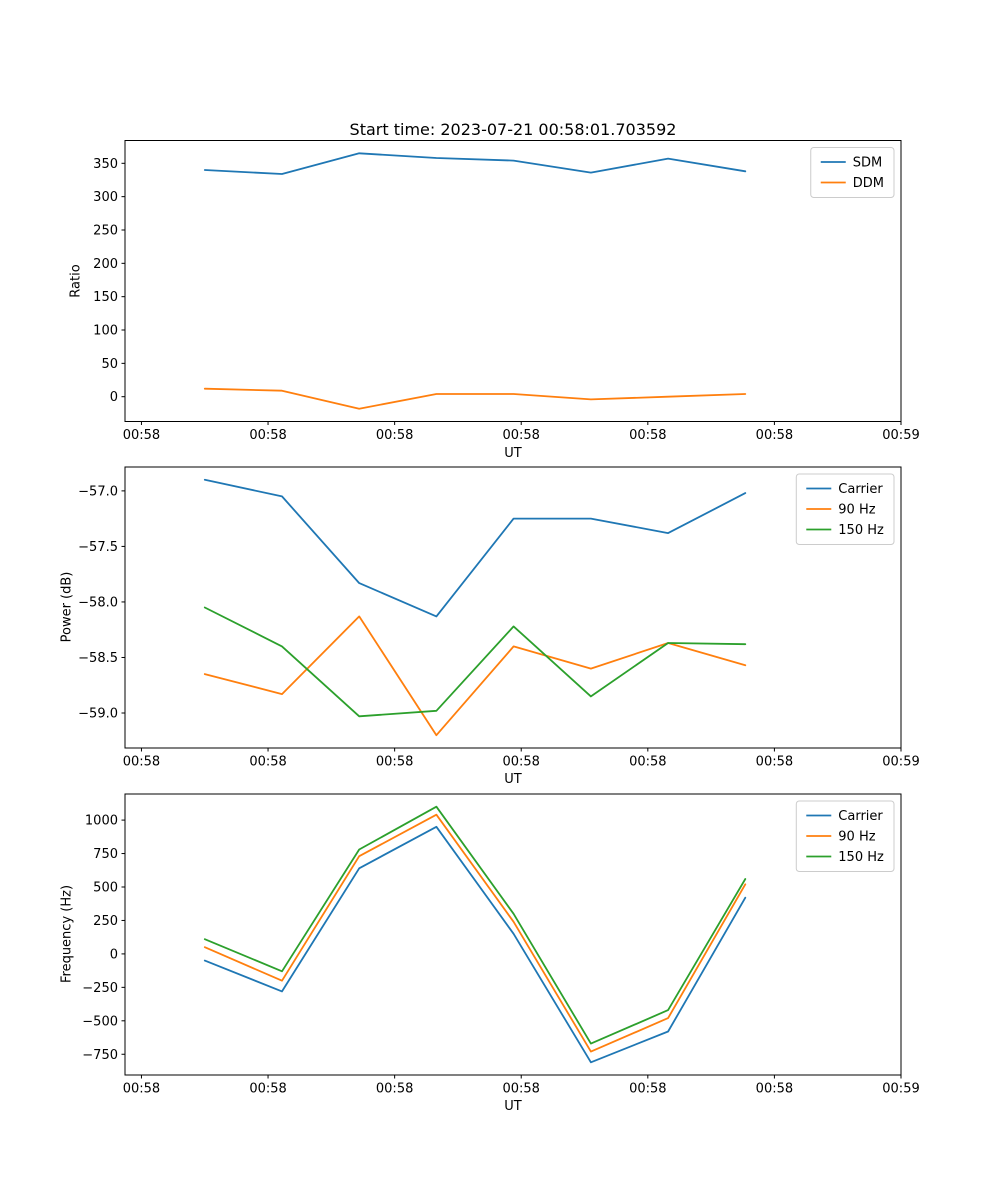 Image resolution: width=1000 pixels, height=1200 pixels. Describe the element at coordinates (513, 779) in the screenshot. I see `subplot2-x-axis-label: UT` at that location.